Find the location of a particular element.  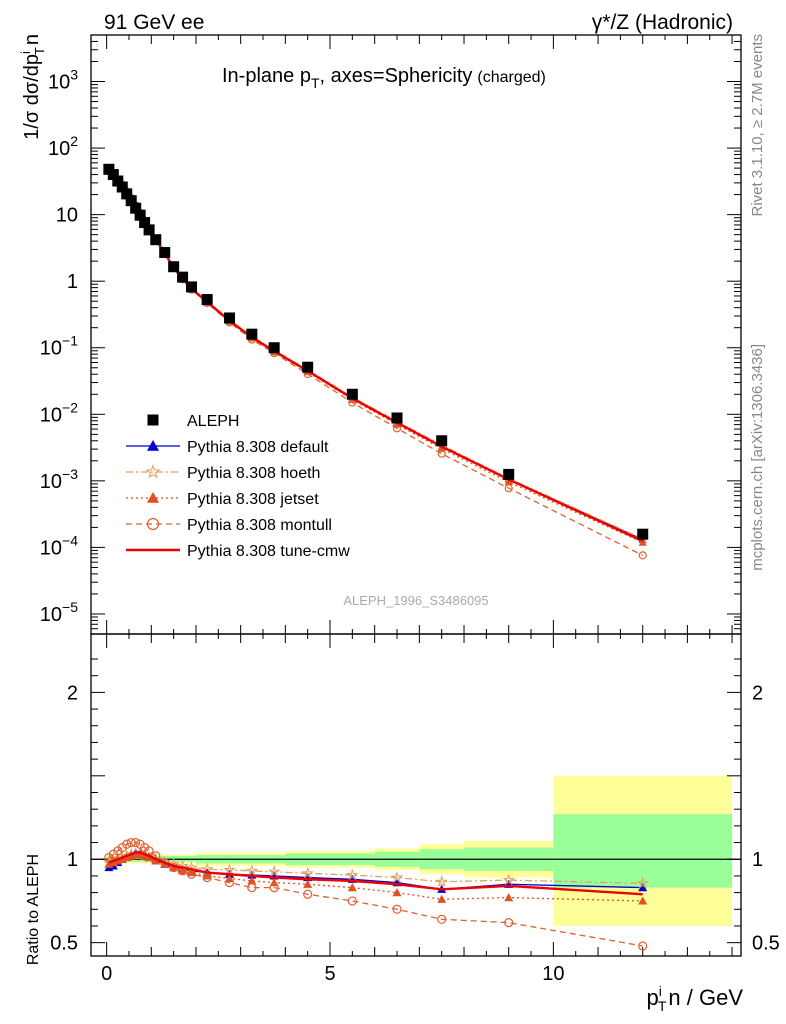

mcplots-label: mcplots.cern.ch [arXiv:1306.3436] is located at coordinates (757, 457).